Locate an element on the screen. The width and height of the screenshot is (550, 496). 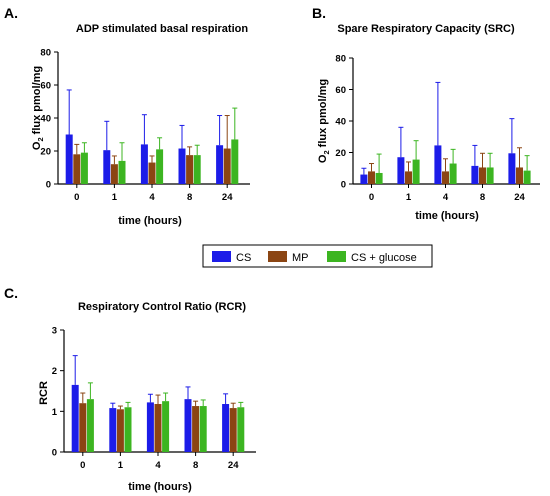
panel-c-ylabel: RCR is located at coordinates (44, 393).